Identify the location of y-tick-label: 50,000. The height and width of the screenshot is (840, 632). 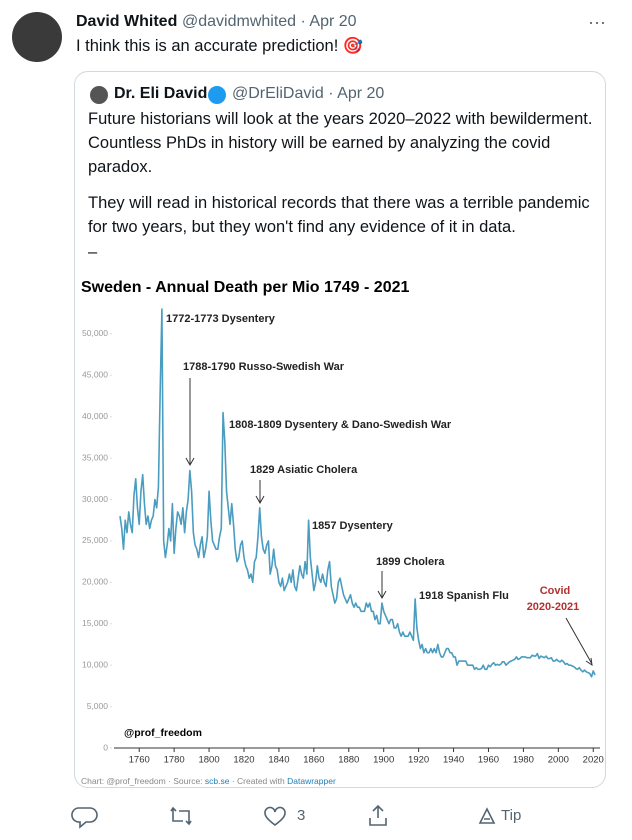
(95, 333).